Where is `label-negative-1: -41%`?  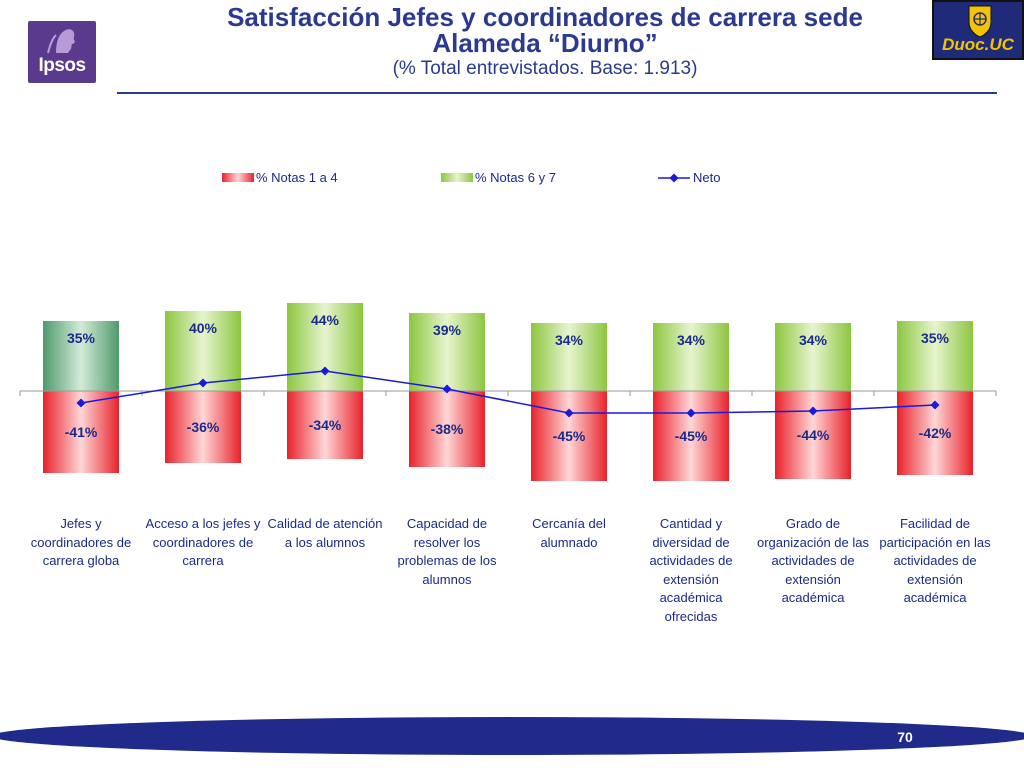 label-negative-1: -41% is located at coordinates (81, 432).